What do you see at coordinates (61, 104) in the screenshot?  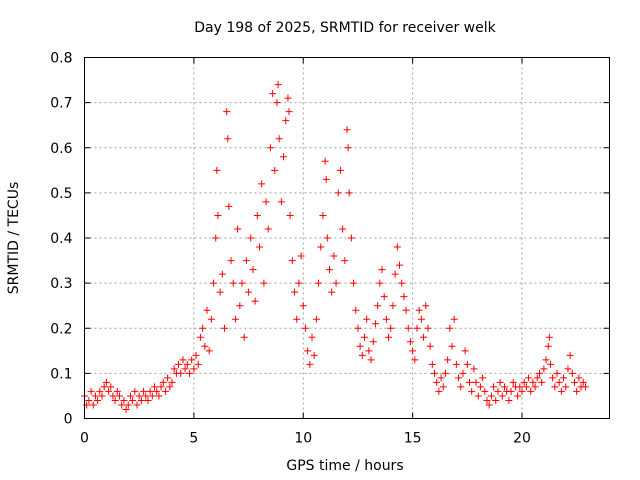 I see `y-tick-label: 0.7` at bounding box center [61, 104].